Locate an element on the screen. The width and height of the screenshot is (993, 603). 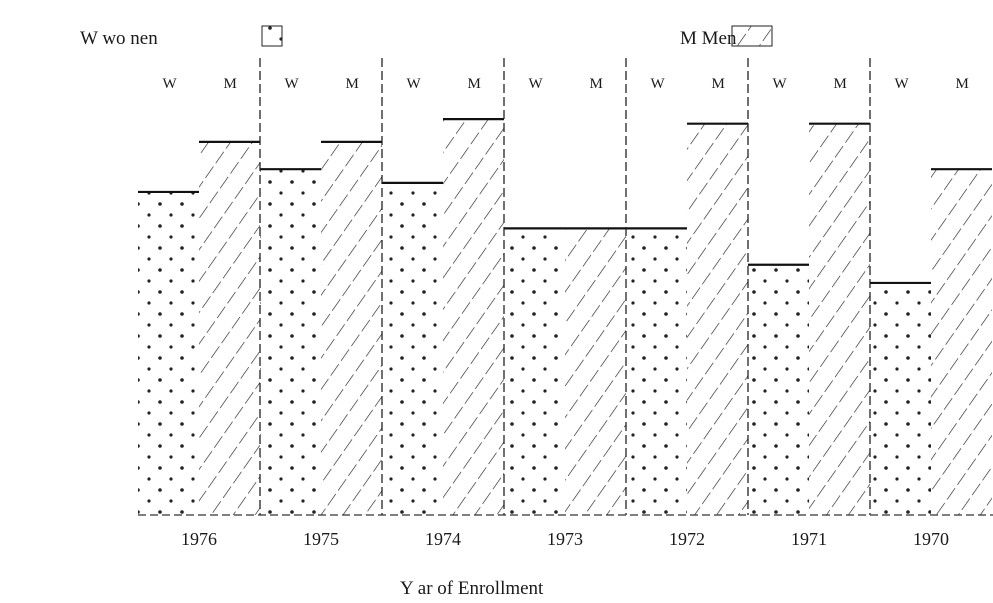
legend: W wo nen M Men is located at coordinates (426, 37).